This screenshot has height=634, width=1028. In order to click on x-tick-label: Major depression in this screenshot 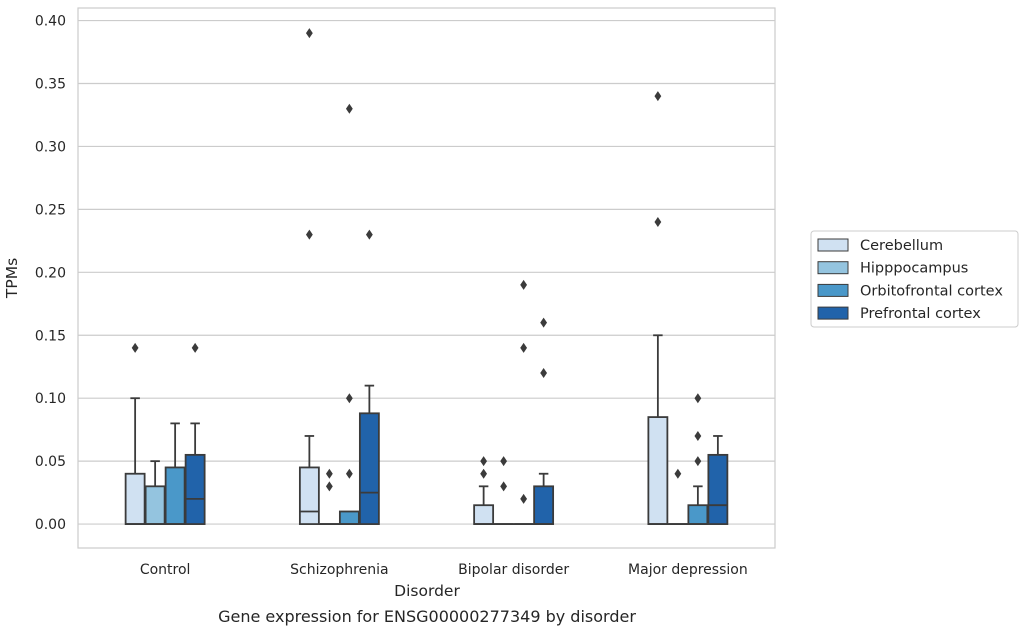, I will do `click(688, 570)`.